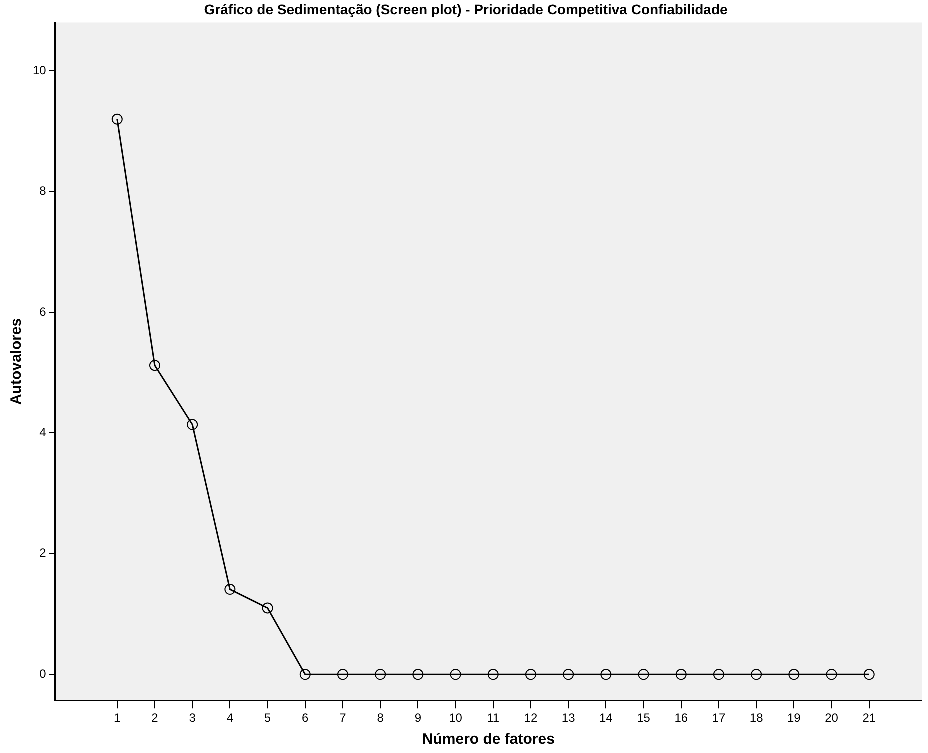 The height and width of the screenshot is (753, 928). I want to click on x-axis-title: Número de fatores, so click(488, 739).